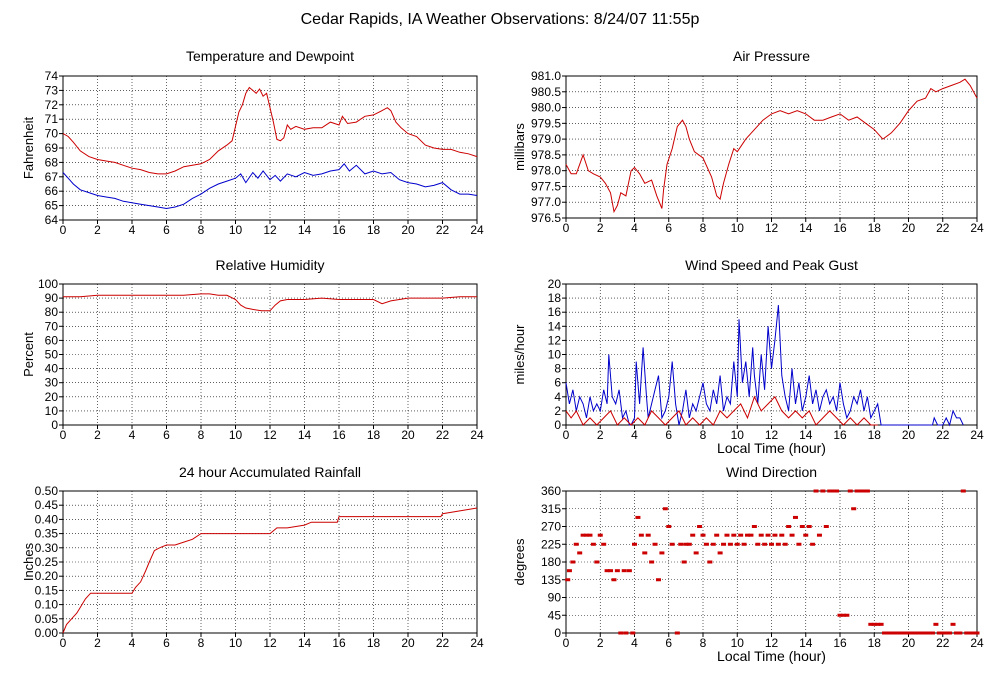 Image resolution: width=1000 pixels, height=680 pixels. Describe the element at coordinates (52, 312) in the screenshot. I see `y-tick-label: 80` at that location.